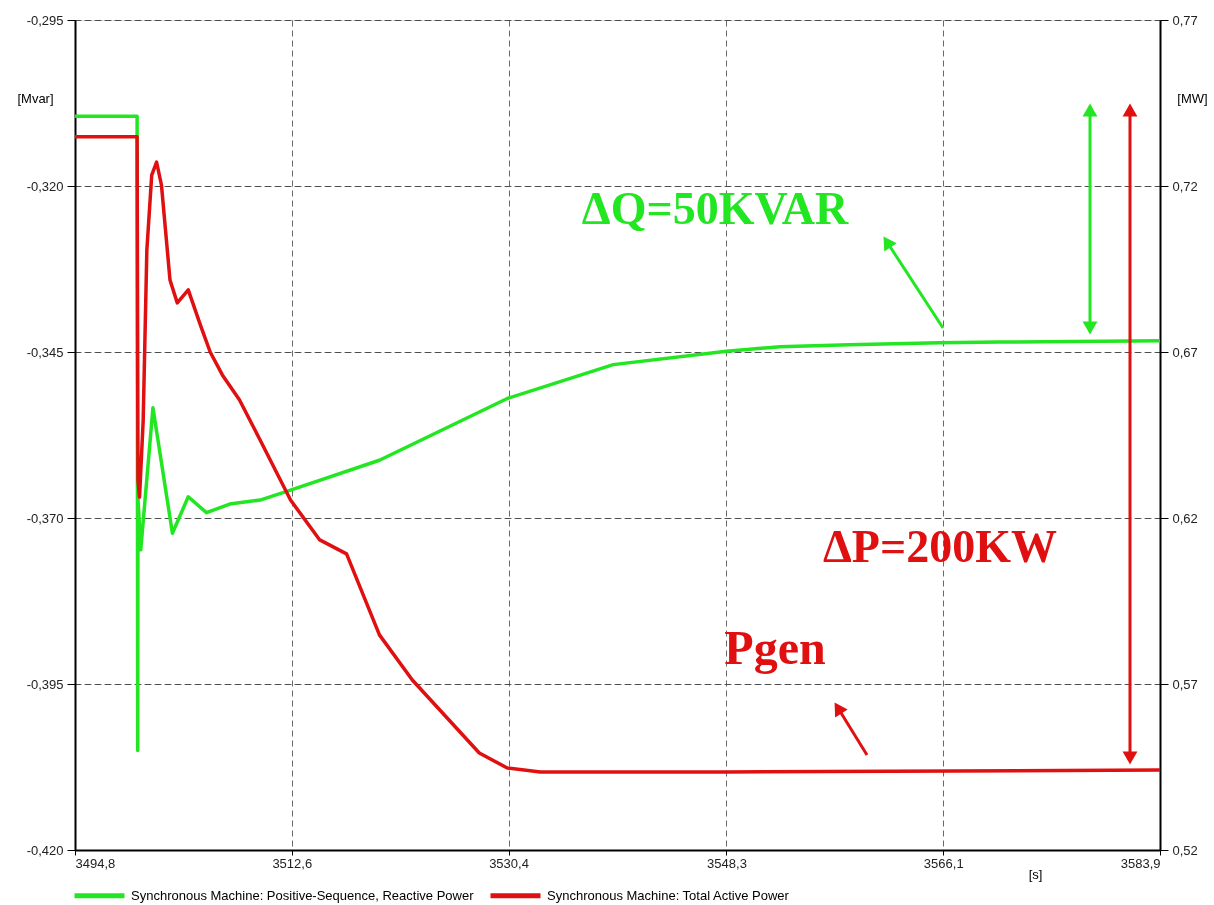 The width and height of the screenshot is (1214, 905). I want to click on annotation: ΔP=200KW, so click(940, 546).